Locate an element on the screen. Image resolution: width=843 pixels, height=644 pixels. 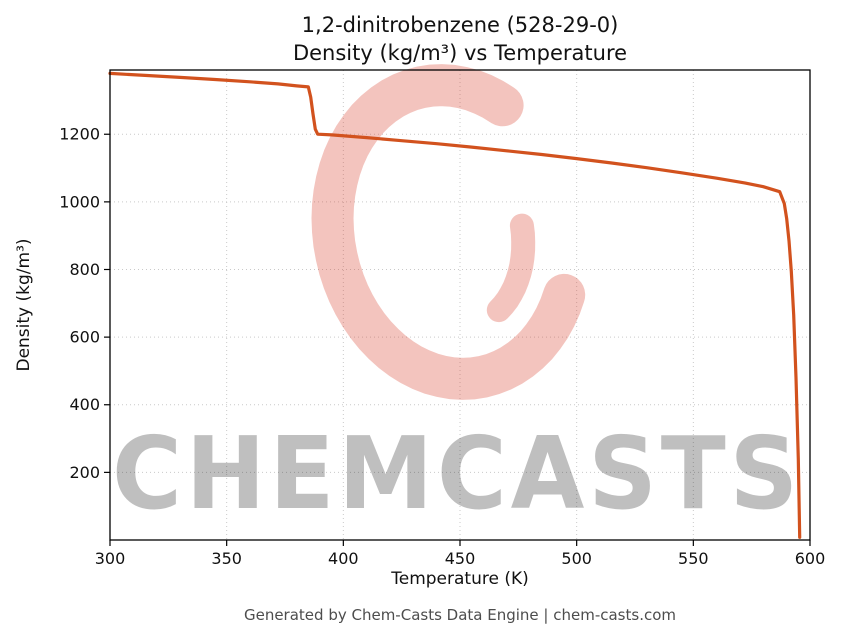
y-tick-label: 600 is located at coordinates (84, 337).